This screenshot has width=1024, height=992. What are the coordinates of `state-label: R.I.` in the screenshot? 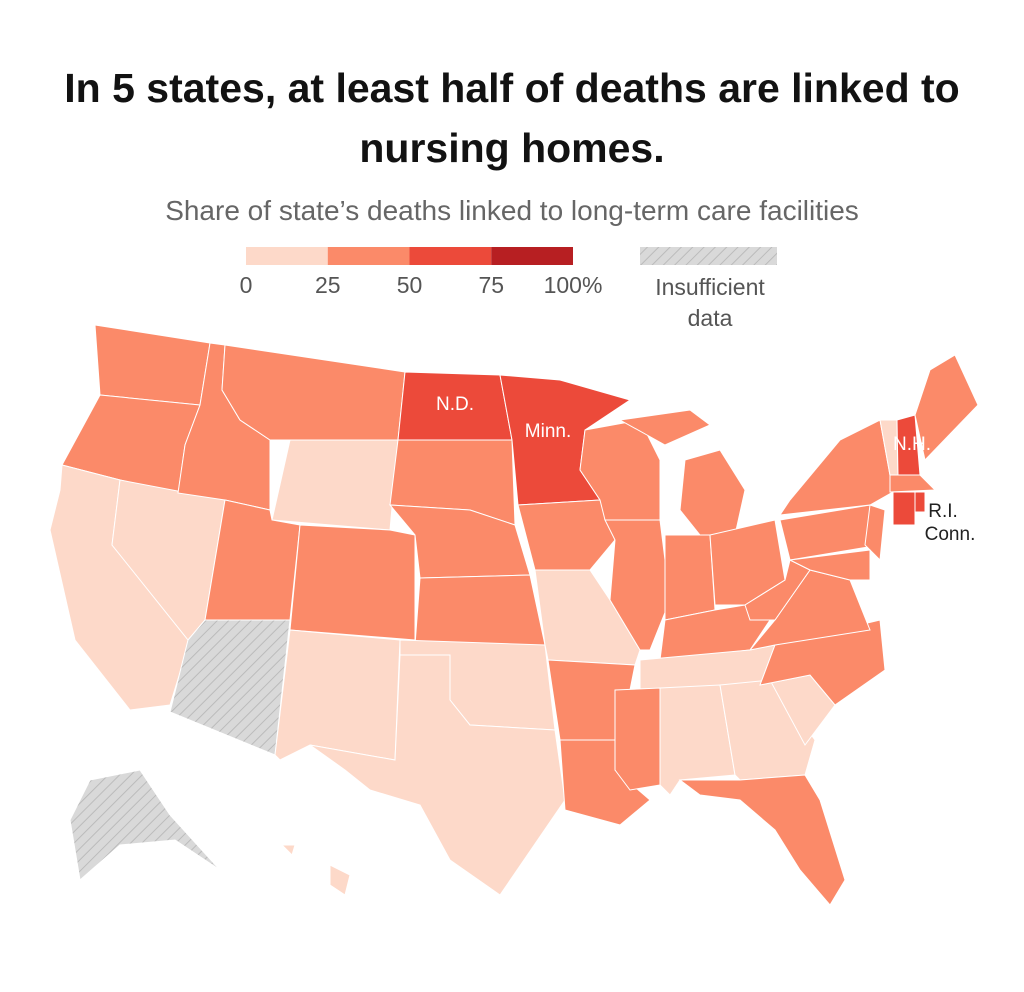 It's located at (943, 511).